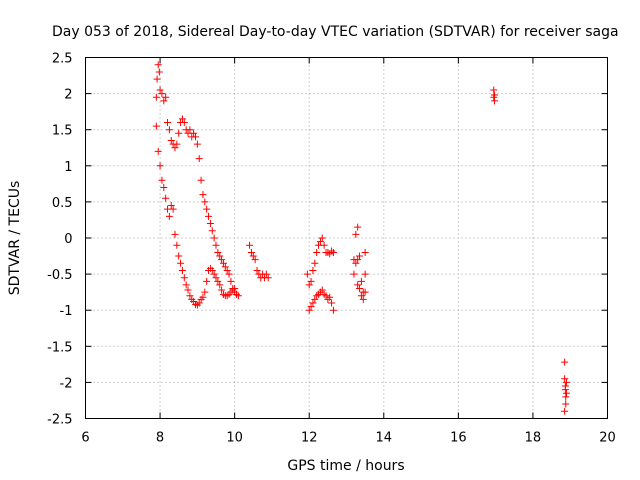 The height and width of the screenshot is (480, 640). What do you see at coordinates (607, 438) in the screenshot?
I see `x-tick-label: 20` at bounding box center [607, 438].